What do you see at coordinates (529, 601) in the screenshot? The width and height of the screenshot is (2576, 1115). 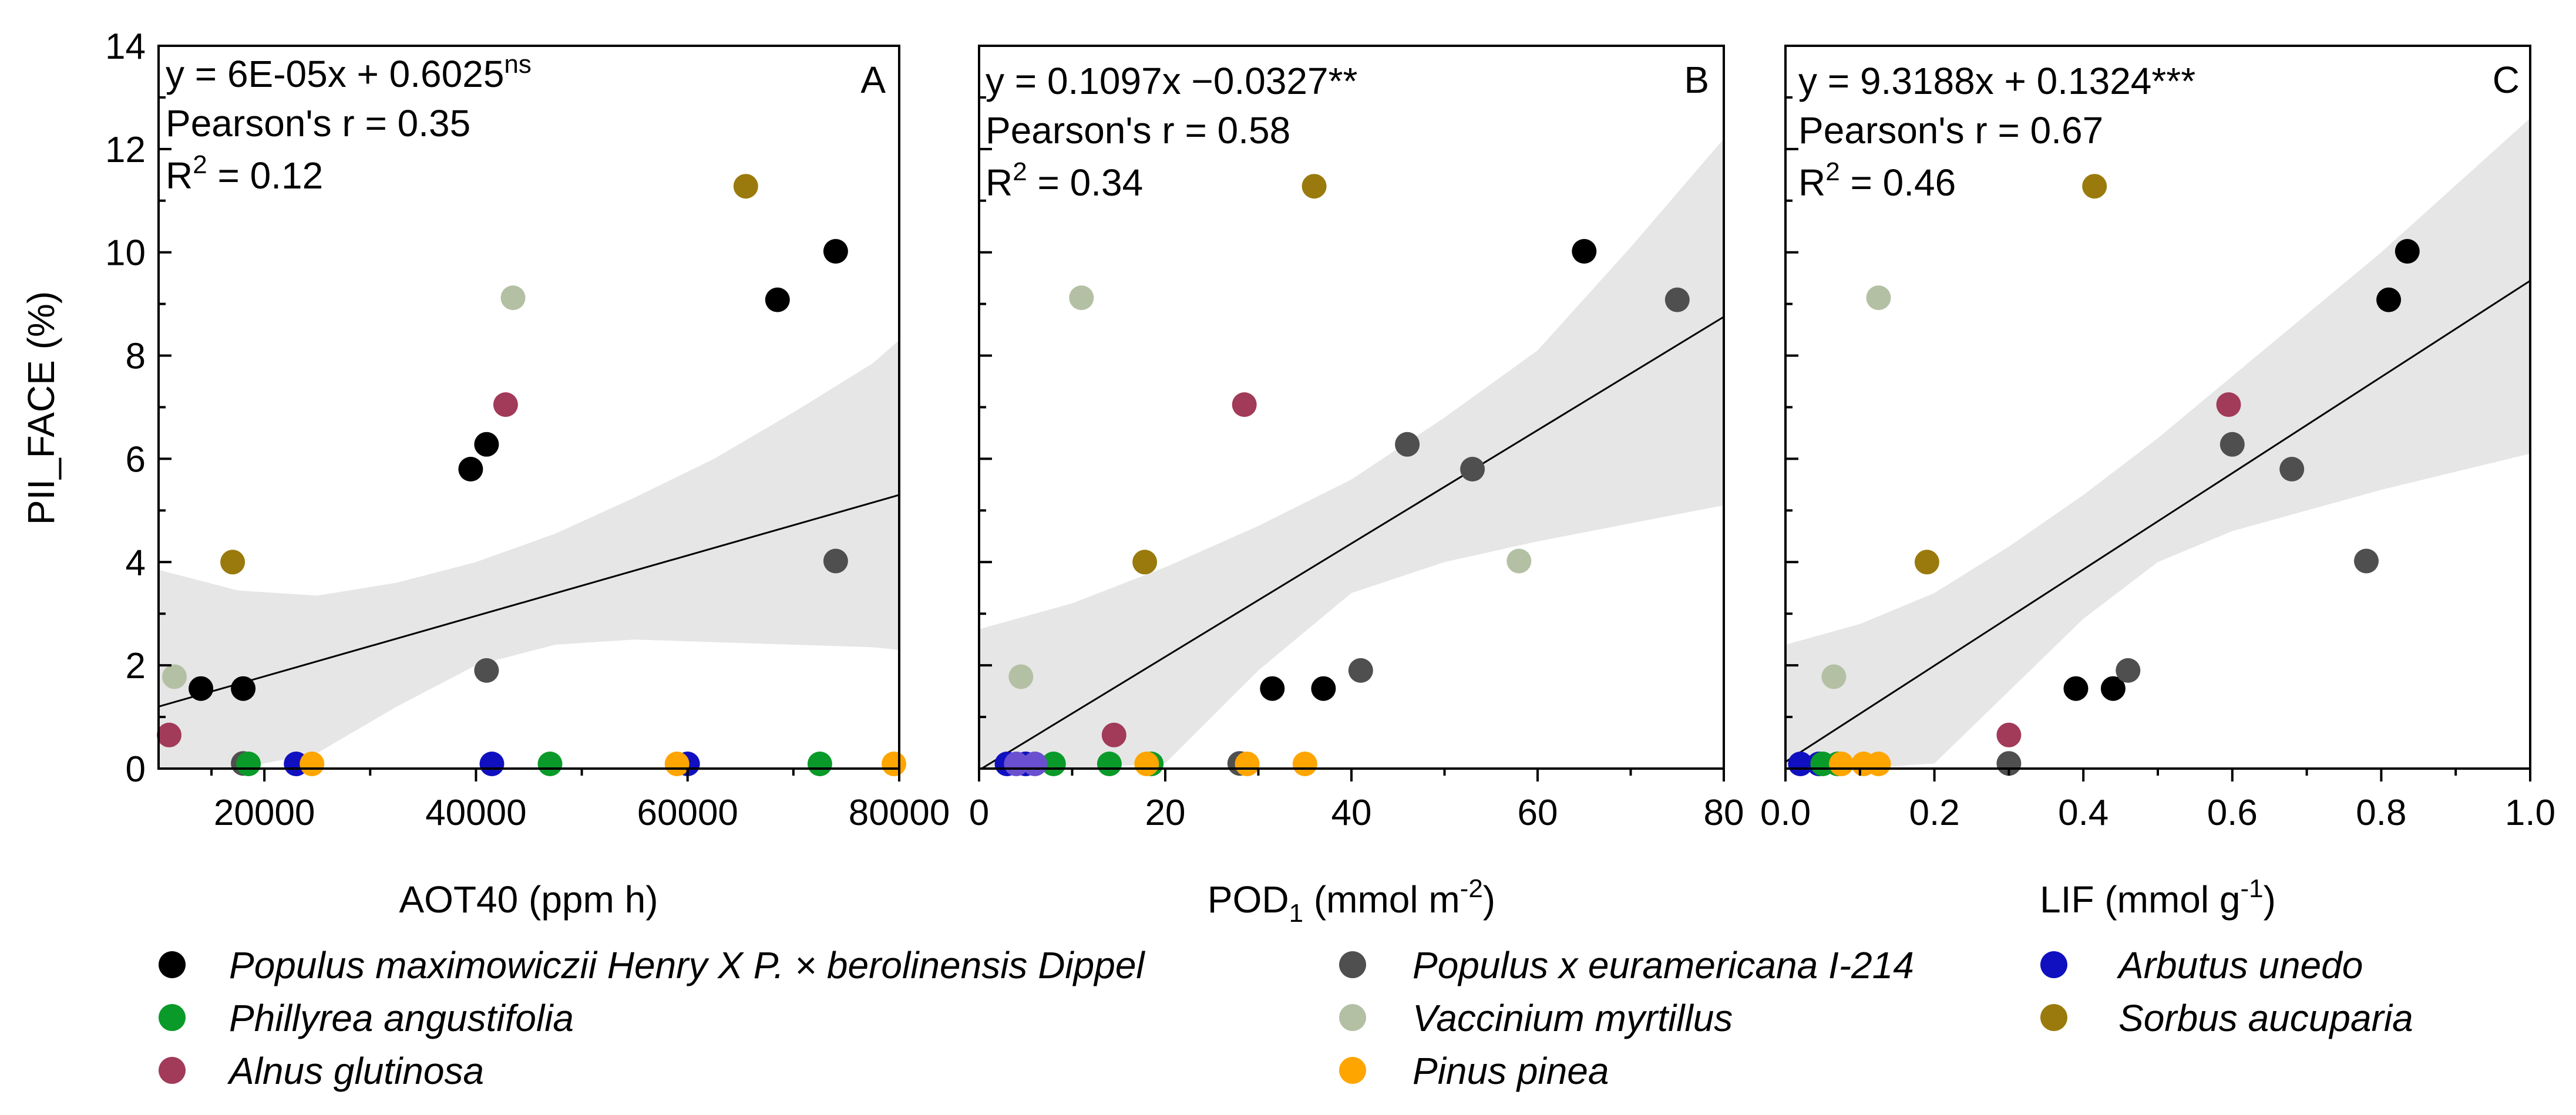 I see `panel-a-regression-line` at bounding box center [529, 601].